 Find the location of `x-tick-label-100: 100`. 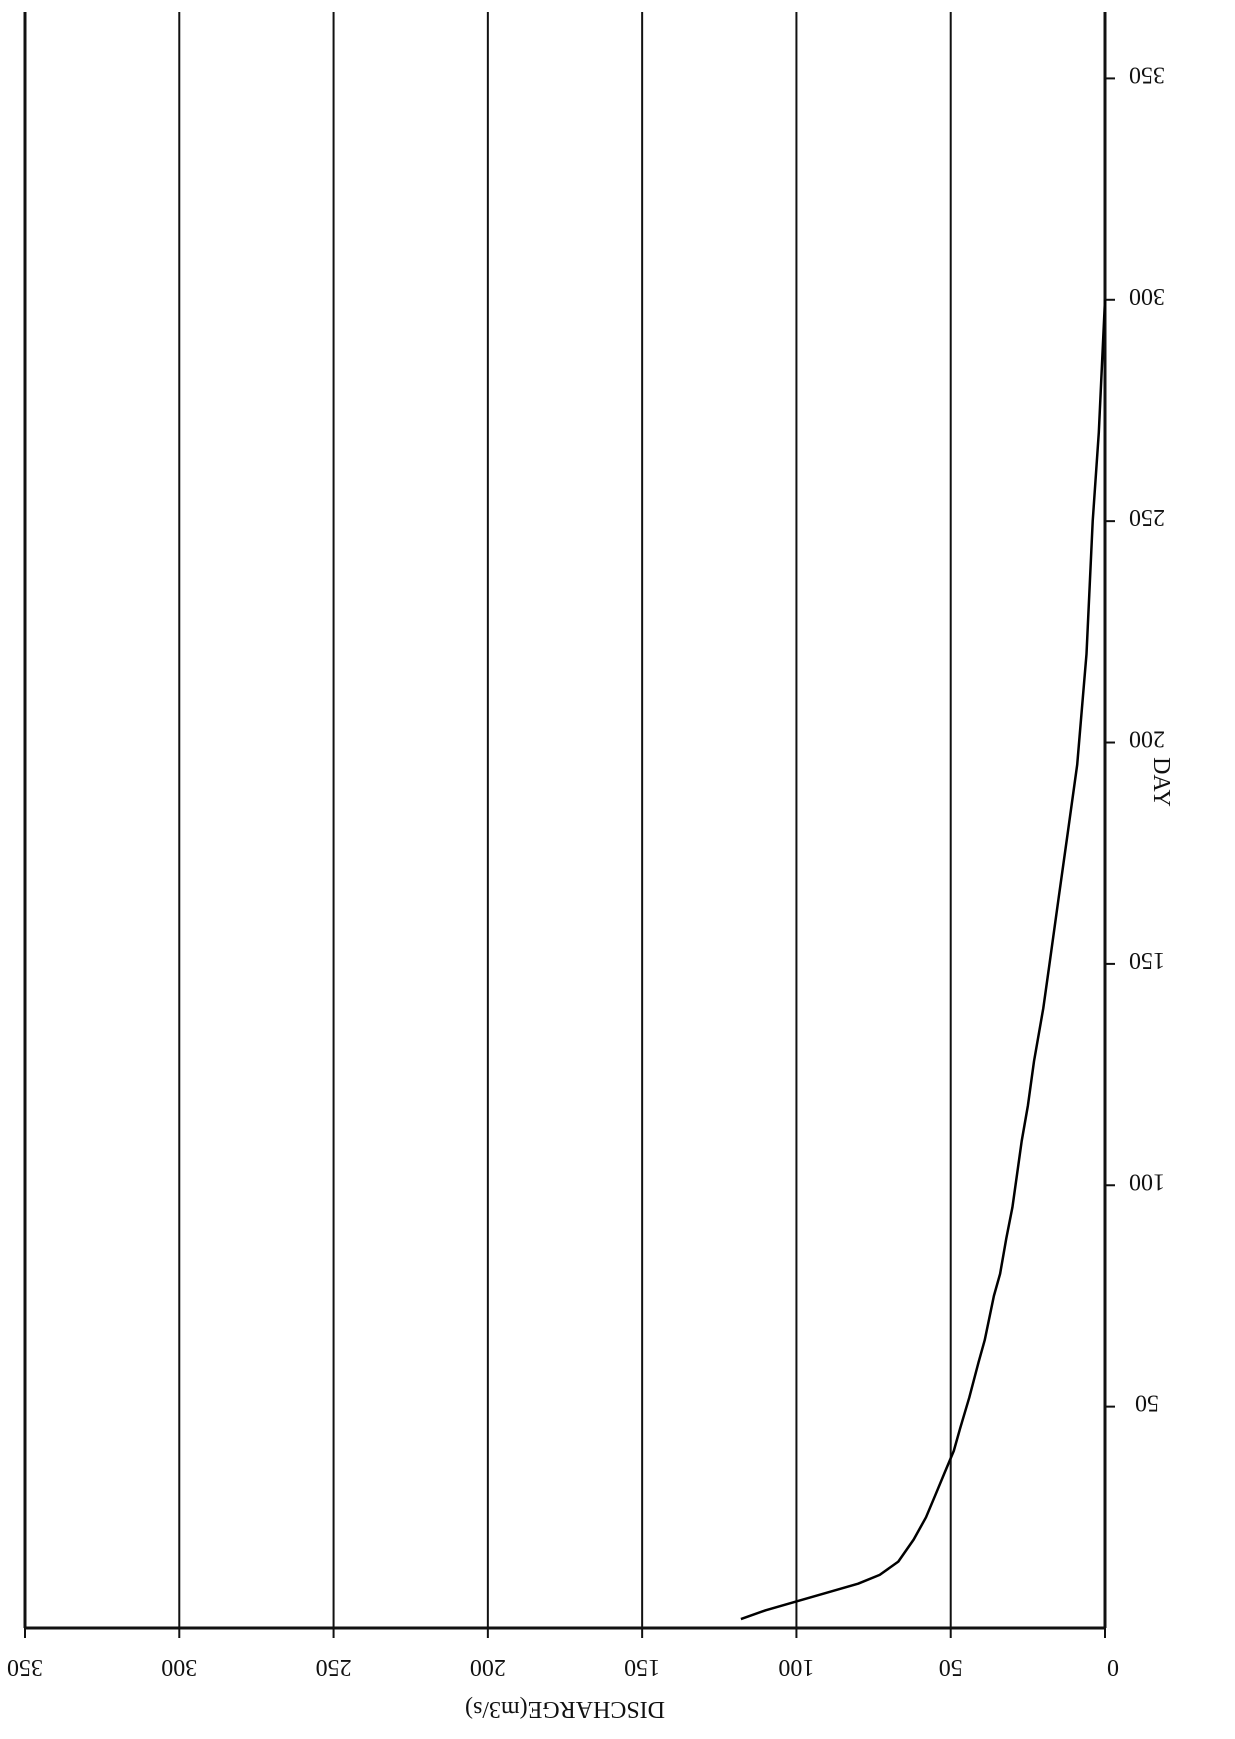

x-tick-label-100: 100 is located at coordinates (796, 1667).